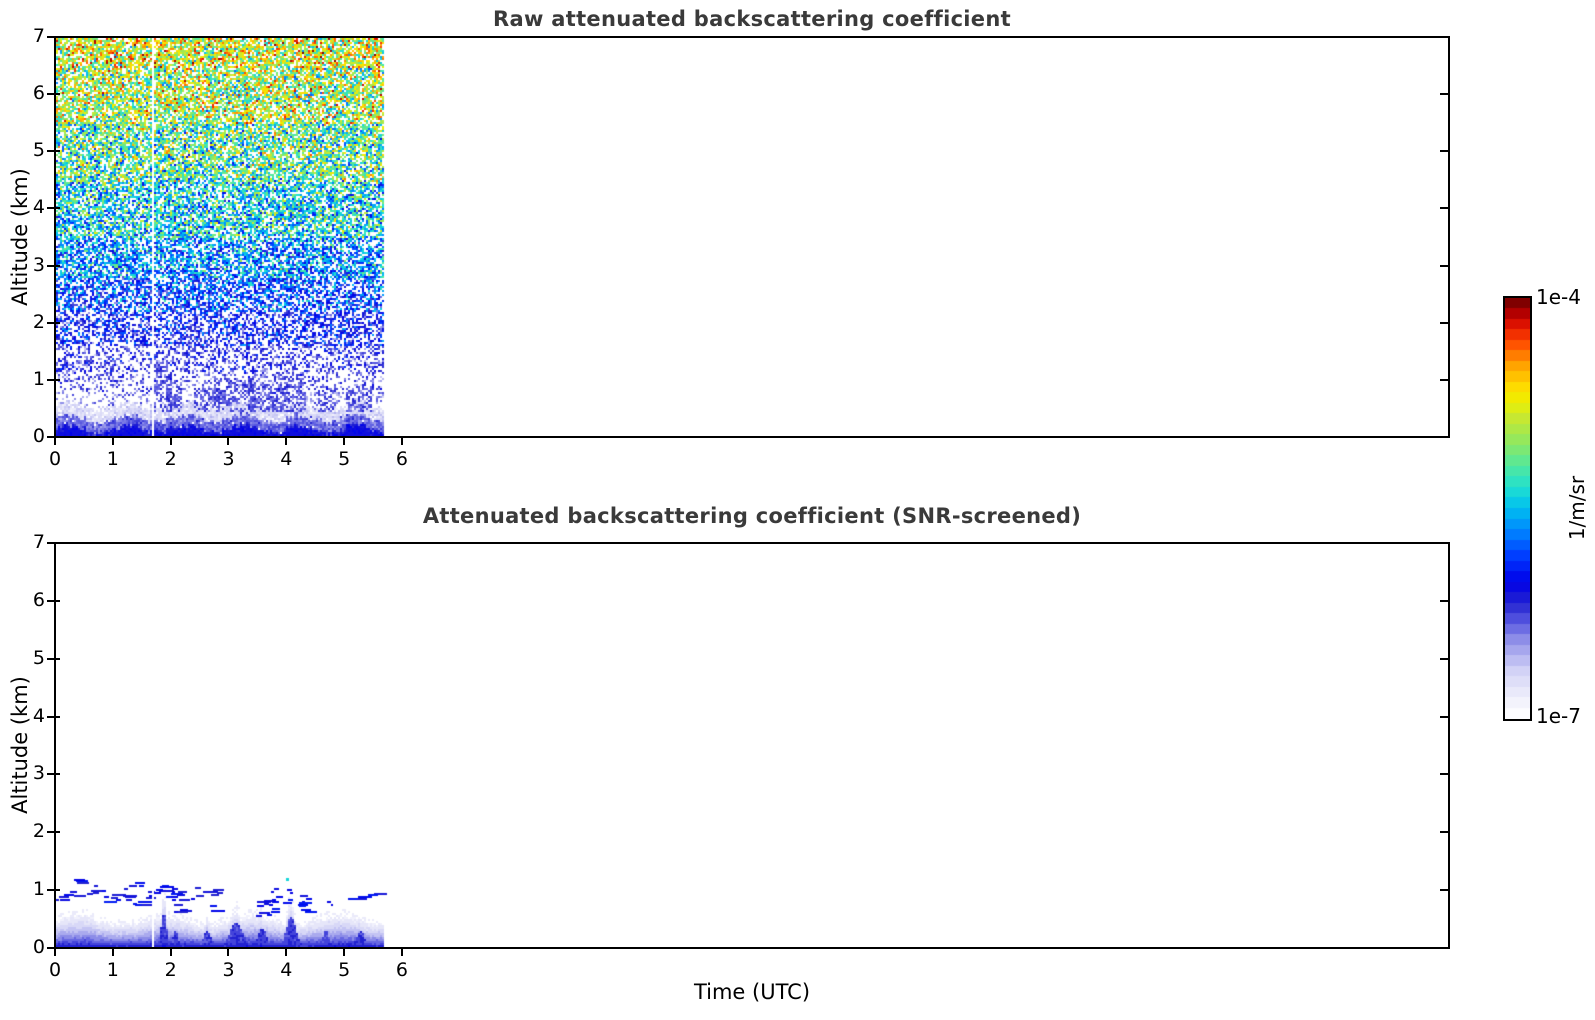 The height and width of the screenshot is (1020, 1595). What do you see at coordinates (1558, 716) in the screenshot?
I see `colorbar-min-label: 1e-7` at bounding box center [1558, 716].